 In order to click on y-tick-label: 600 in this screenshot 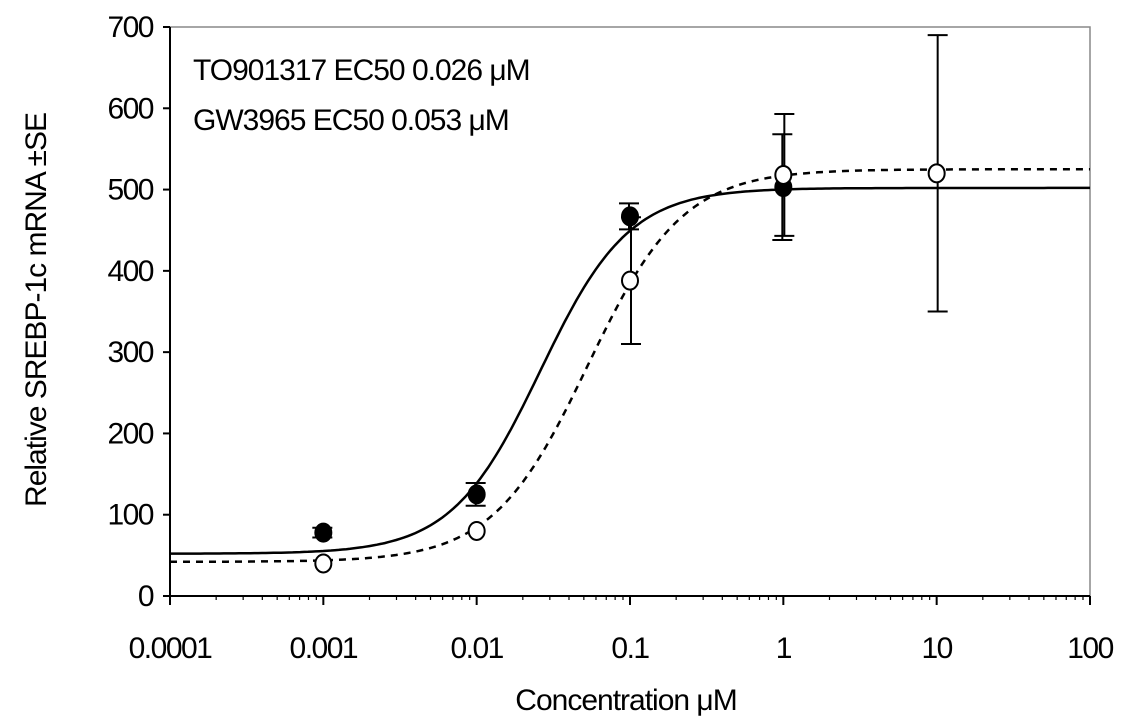, I will do `click(130, 108)`.